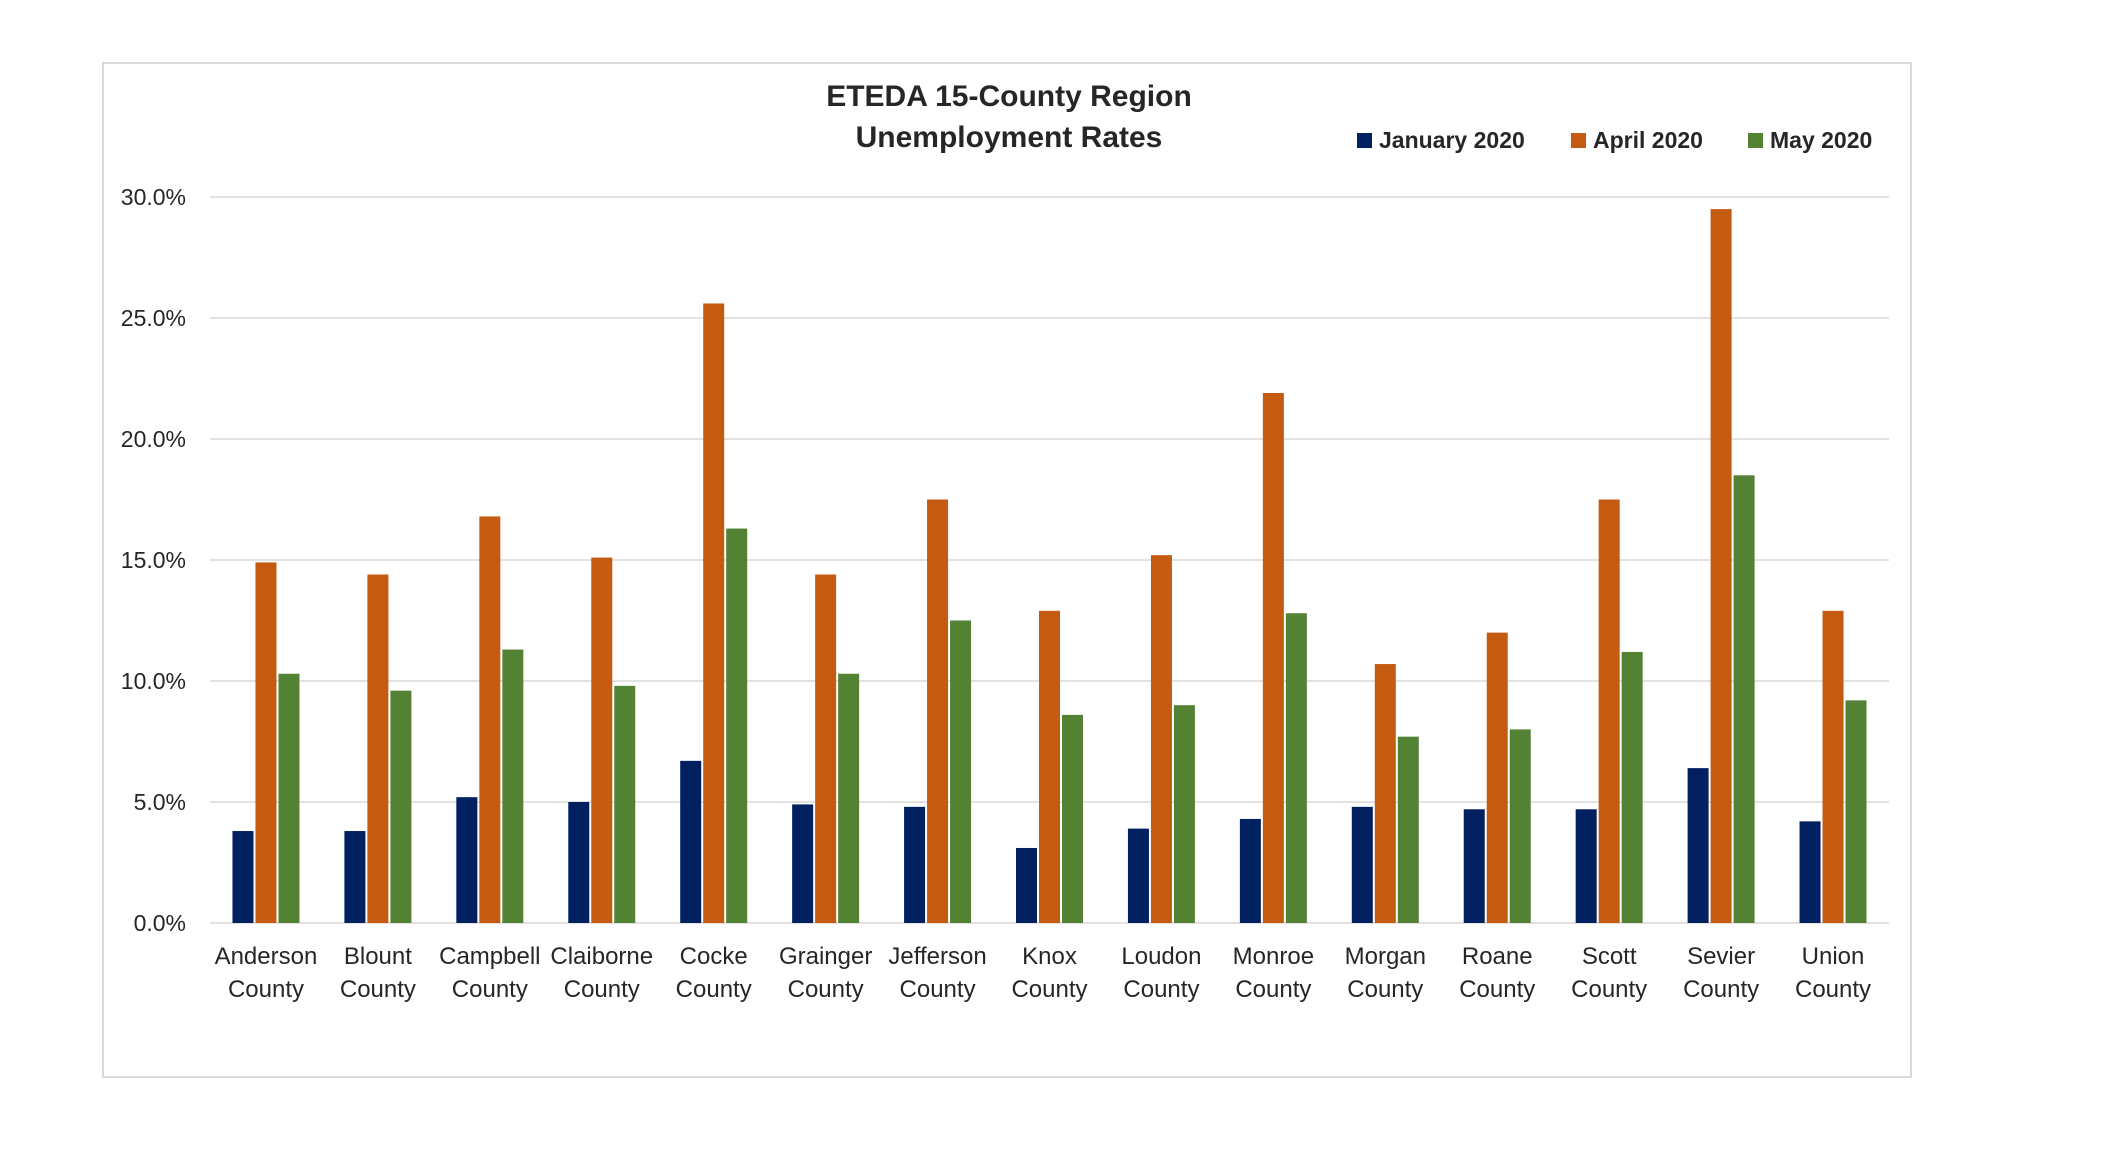  Describe the element at coordinates (160, 802) in the screenshot. I see `y-tick-label-1: 5.0%` at that location.